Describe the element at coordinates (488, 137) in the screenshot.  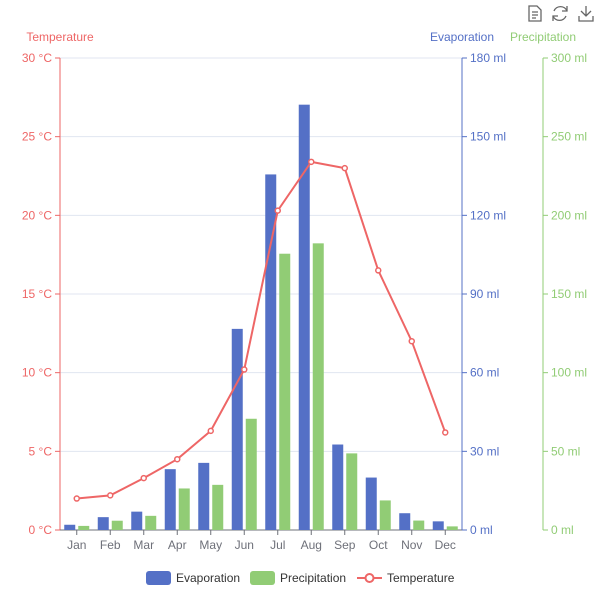
I see `evaporation-tick-label: 150 ml` at that location.